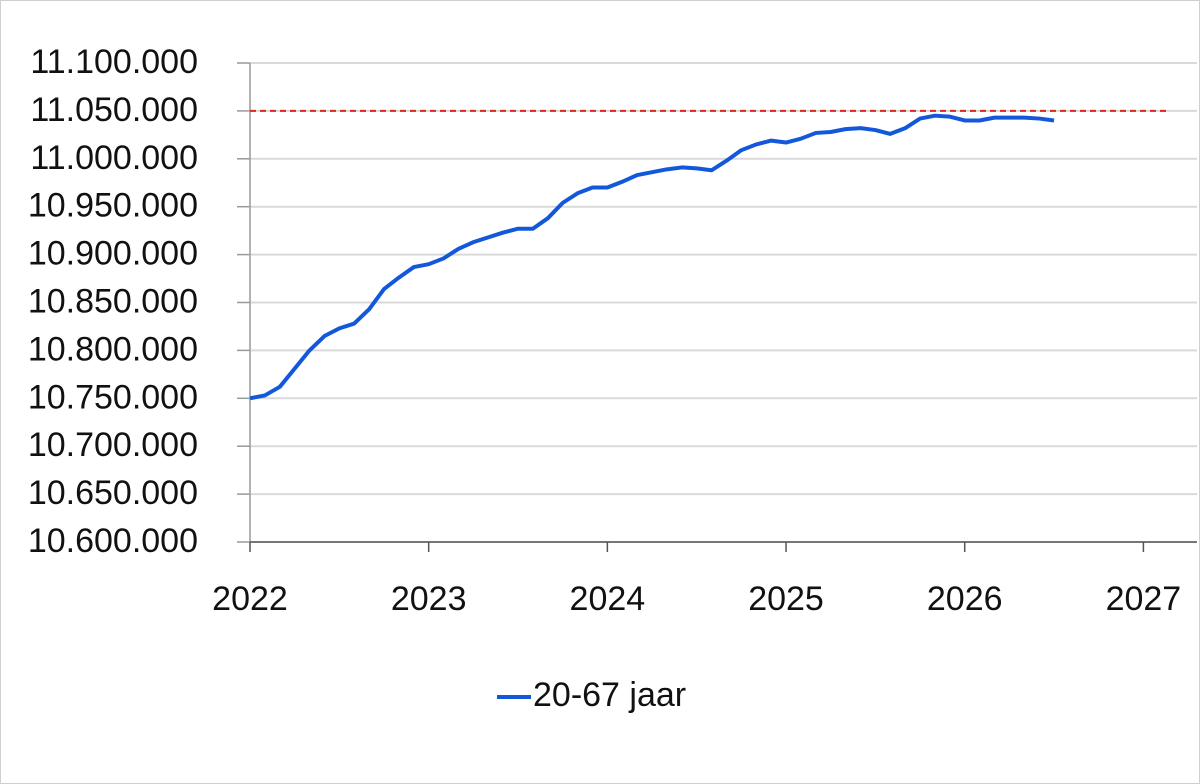  Describe the element at coordinates (114, 158) in the screenshot. I see `y-tick-label: 11.000.000` at that location.